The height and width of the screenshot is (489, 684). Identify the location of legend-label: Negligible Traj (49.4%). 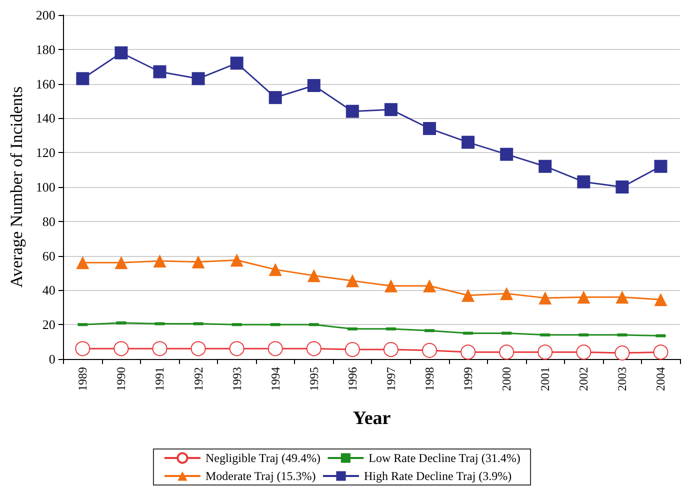
(262, 458).